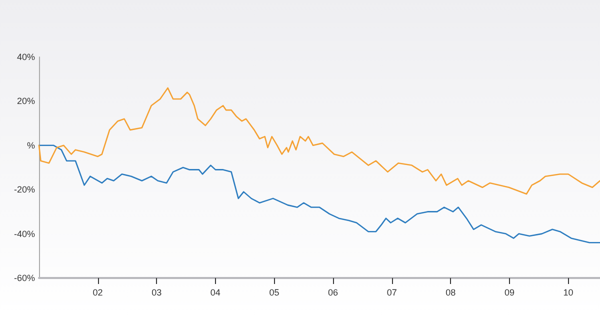 The image size is (600, 320). Describe the element at coordinates (333, 293) in the screenshot. I see `x-tick-label: 06` at that location.